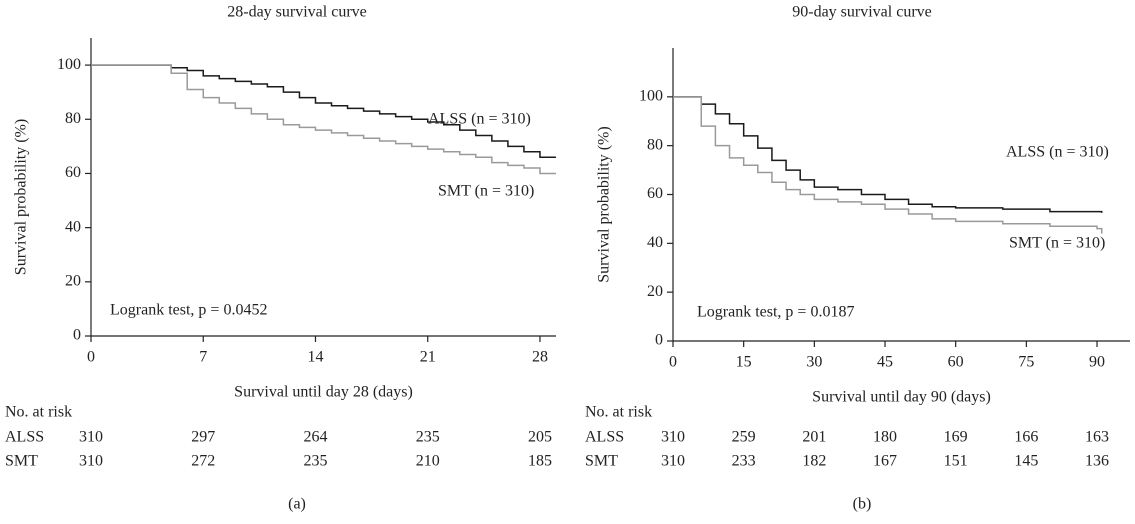 The width and height of the screenshot is (1135, 524). What do you see at coordinates (885, 437) in the screenshot?
I see `risk-count: 180` at bounding box center [885, 437].